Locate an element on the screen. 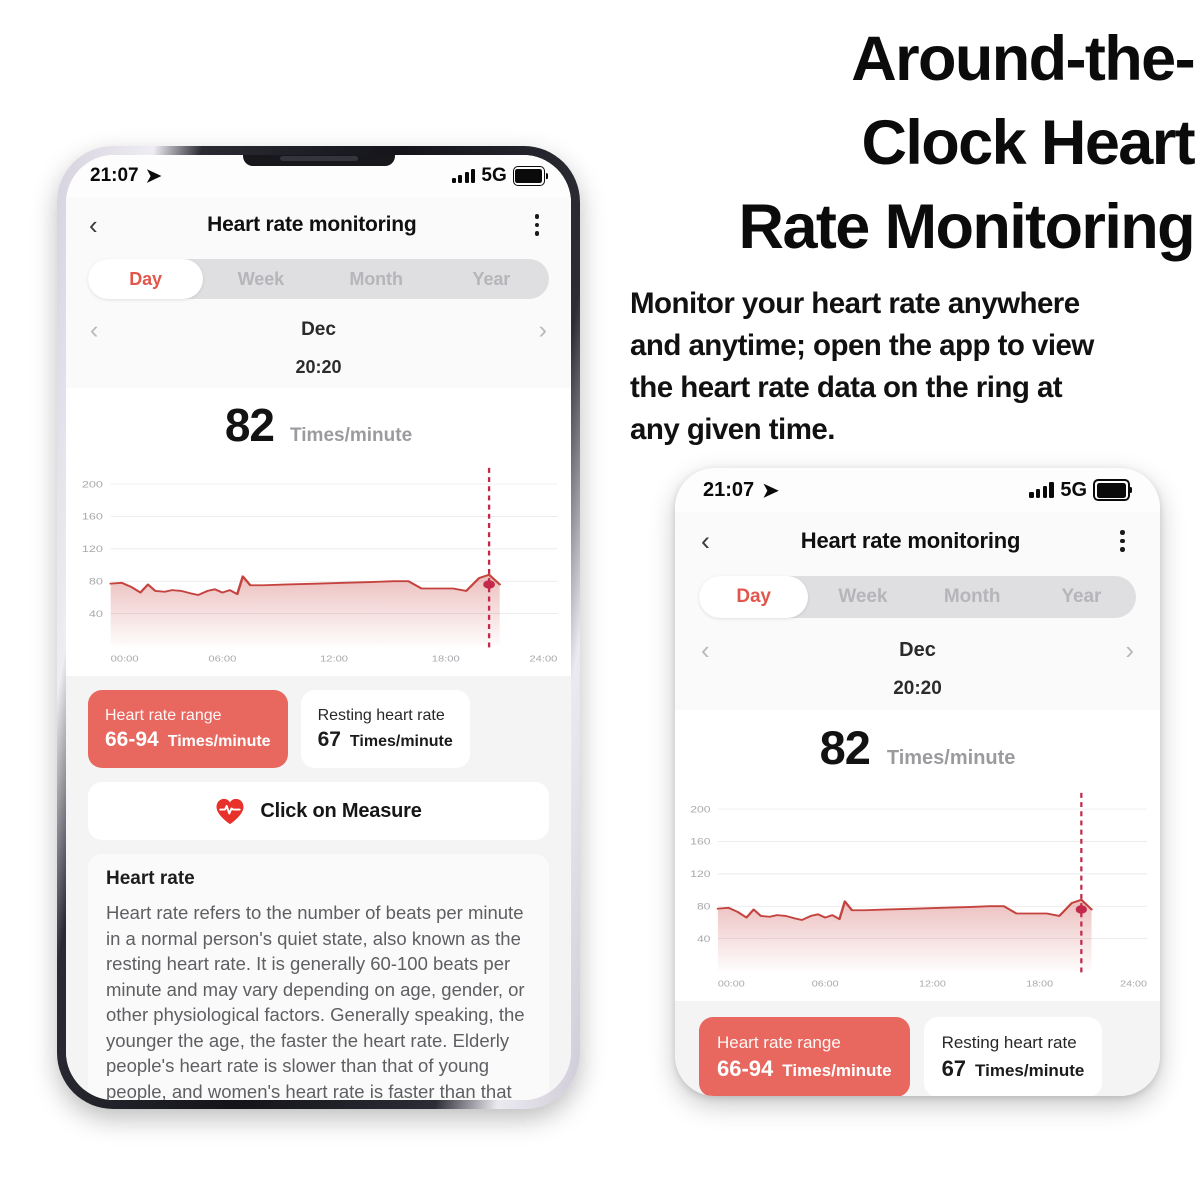 The image size is (1200, 1200). status-bar: 21:07 ➤ 5G is located at coordinates (917, 490).